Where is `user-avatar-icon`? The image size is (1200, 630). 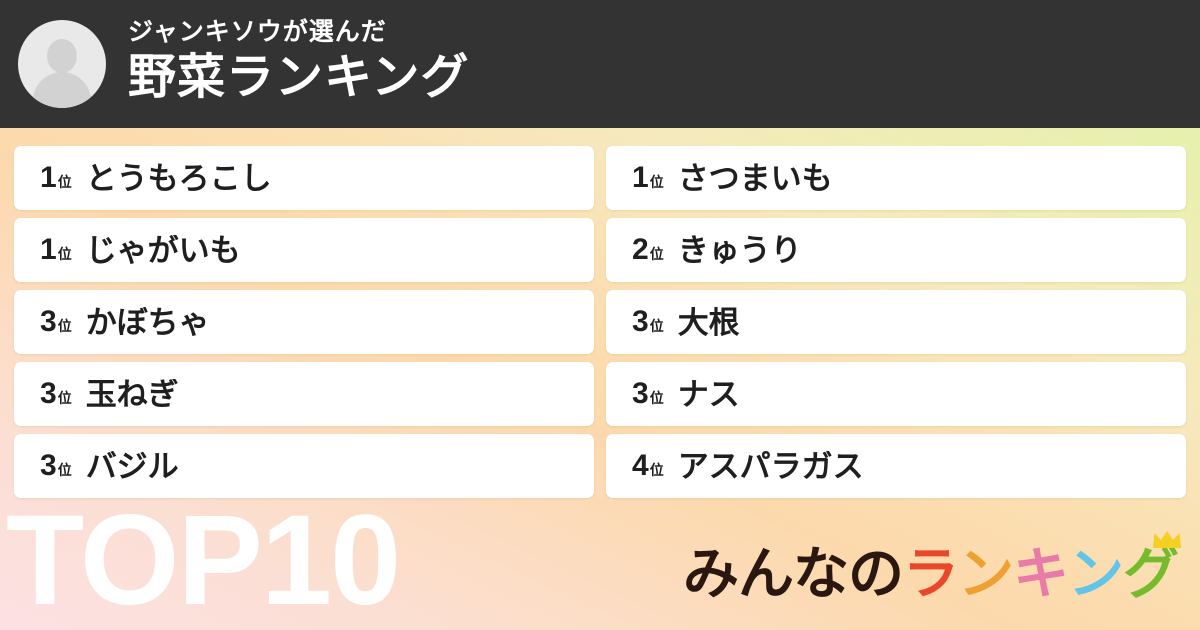
user-avatar-icon is located at coordinates (62, 64).